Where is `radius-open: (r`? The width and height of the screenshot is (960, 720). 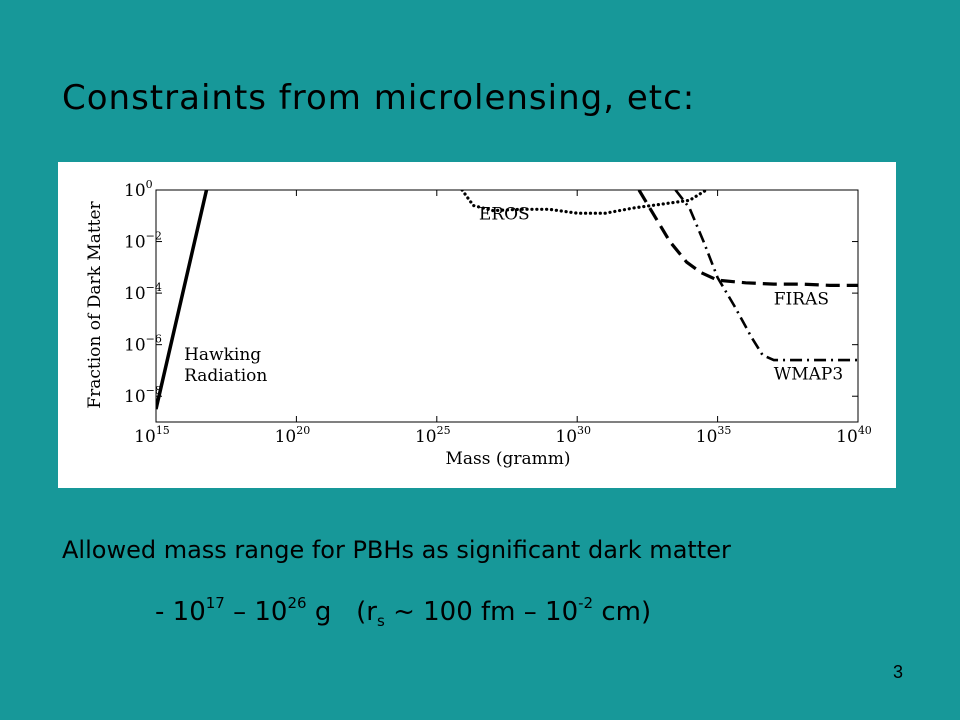 radius-open: (r is located at coordinates (366, 612).